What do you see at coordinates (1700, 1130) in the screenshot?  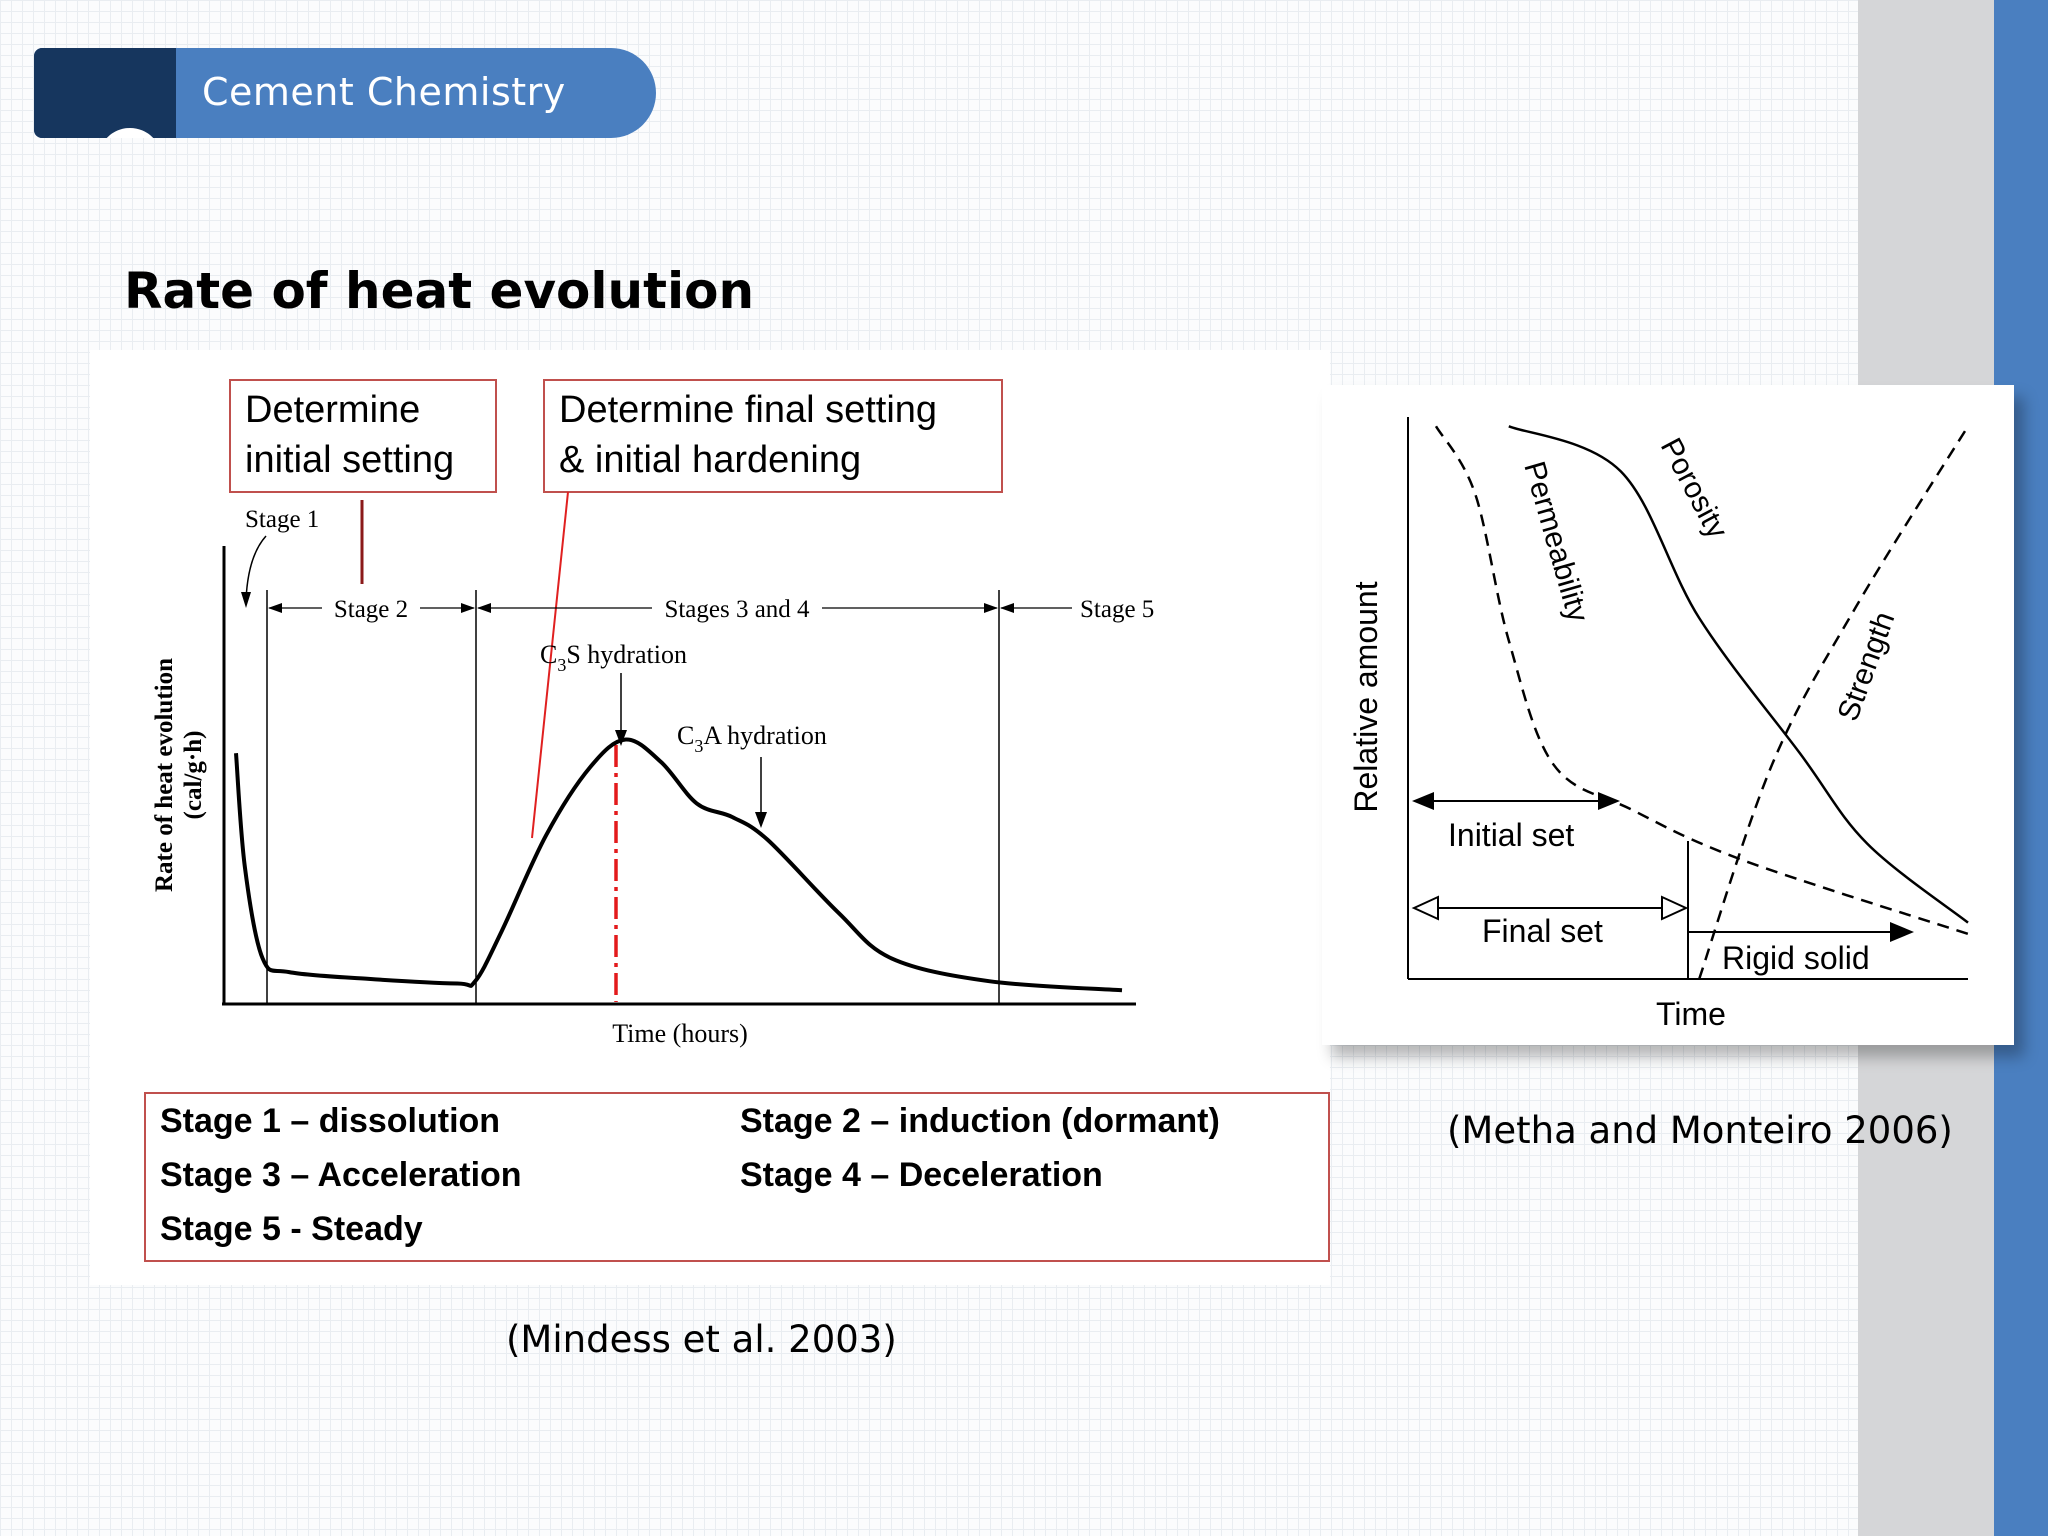 I see `citation-right: (Metha and Monteiro 2006)` at bounding box center [1700, 1130].